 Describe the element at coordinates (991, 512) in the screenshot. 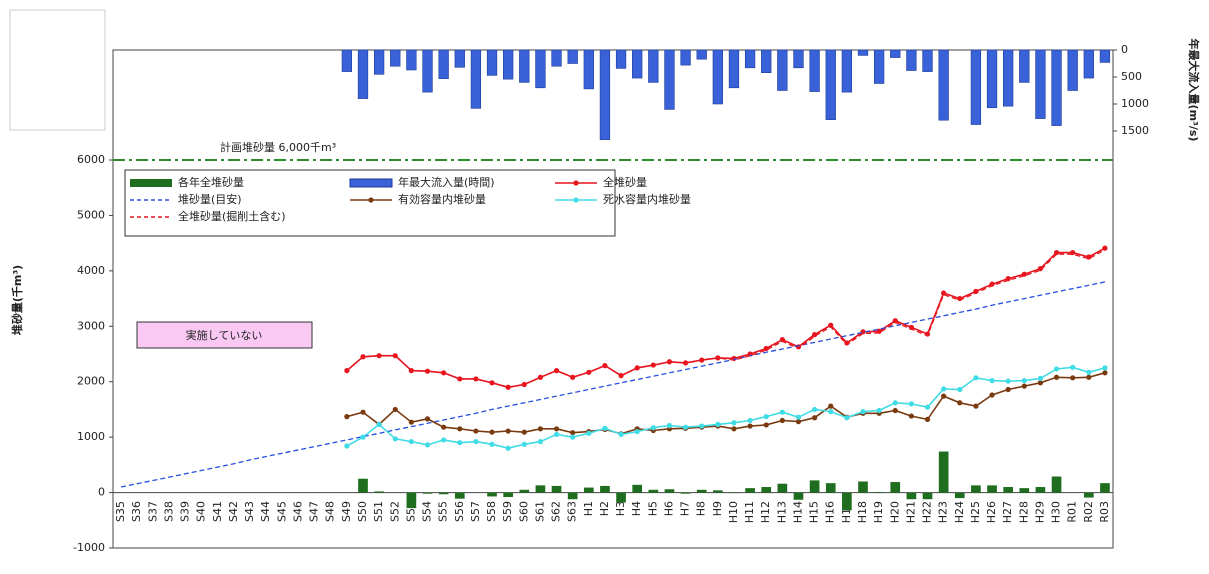

I see `x-tick-label: H26` at that location.